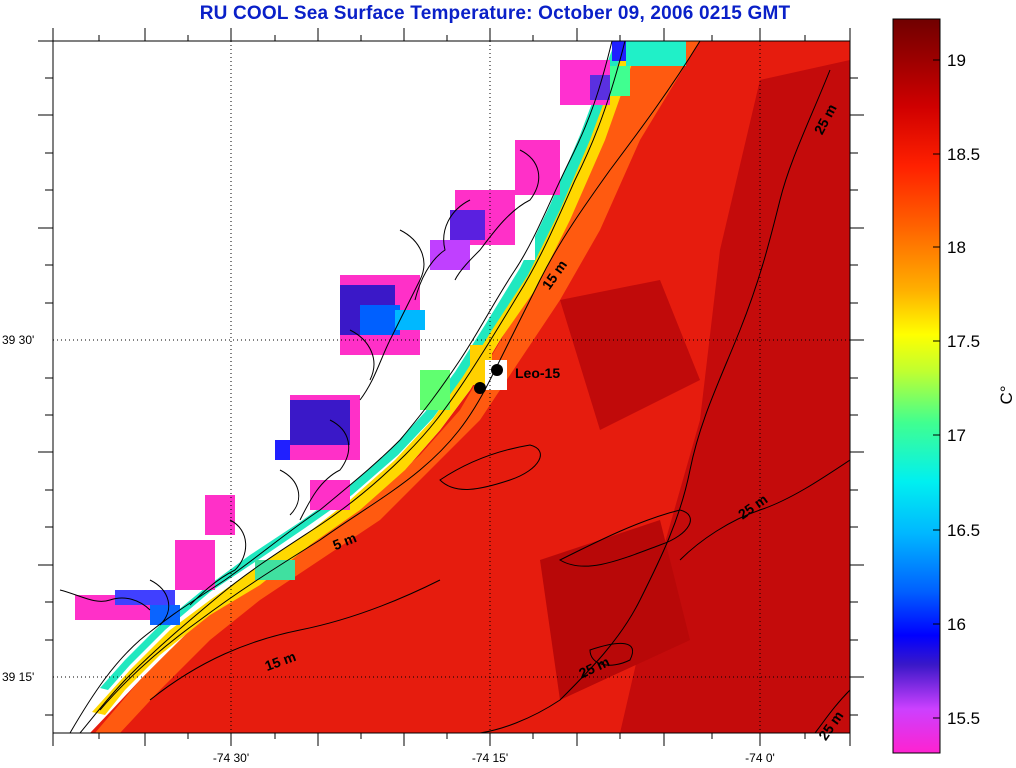 The width and height of the screenshot is (1016, 768). I want to click on colorbar-tick-label: 19, so click(956, 60).